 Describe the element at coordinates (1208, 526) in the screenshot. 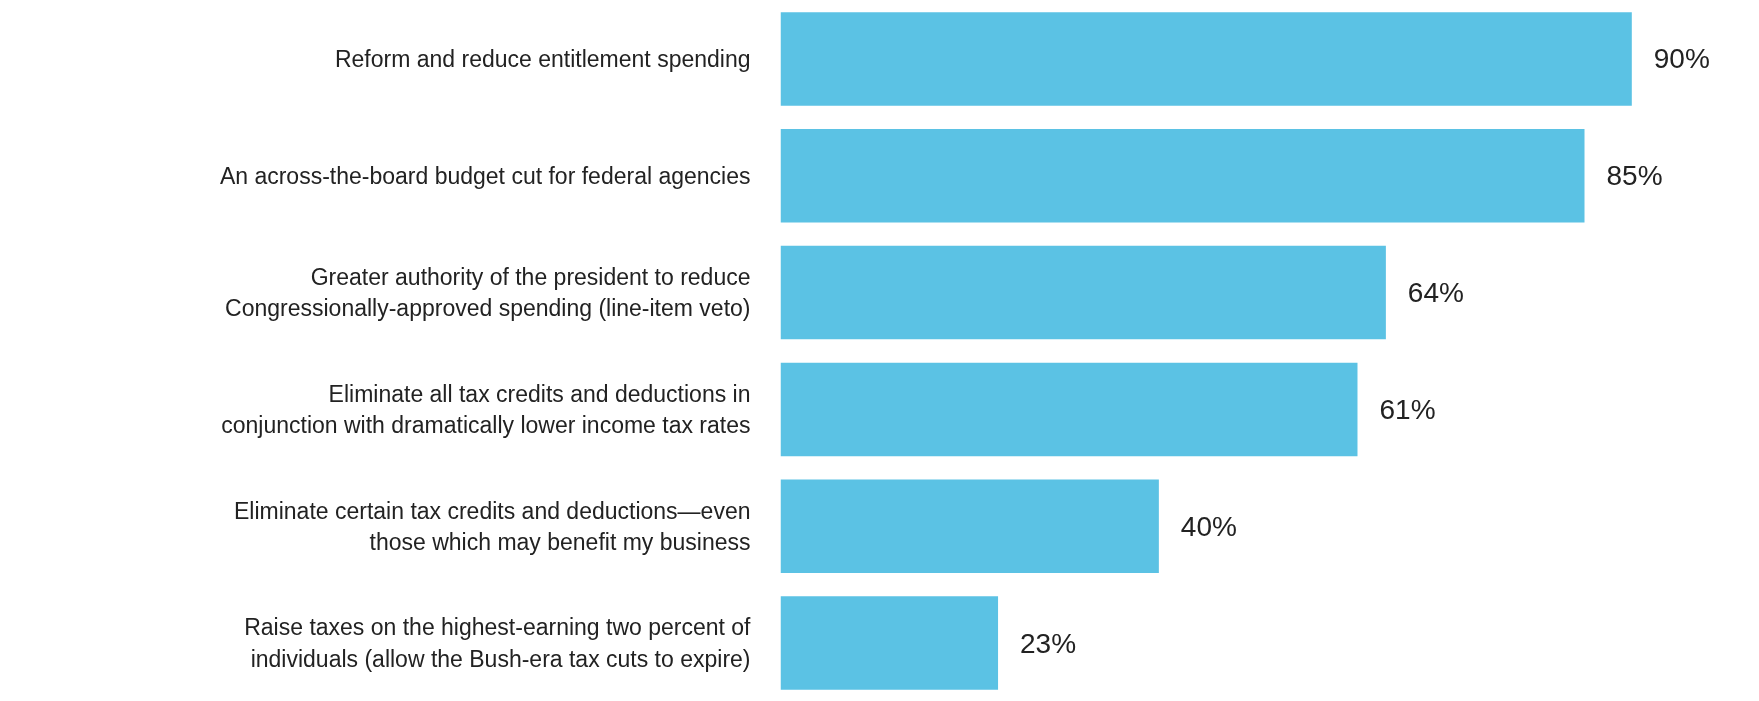

I see `data-label: 40%` at that location.